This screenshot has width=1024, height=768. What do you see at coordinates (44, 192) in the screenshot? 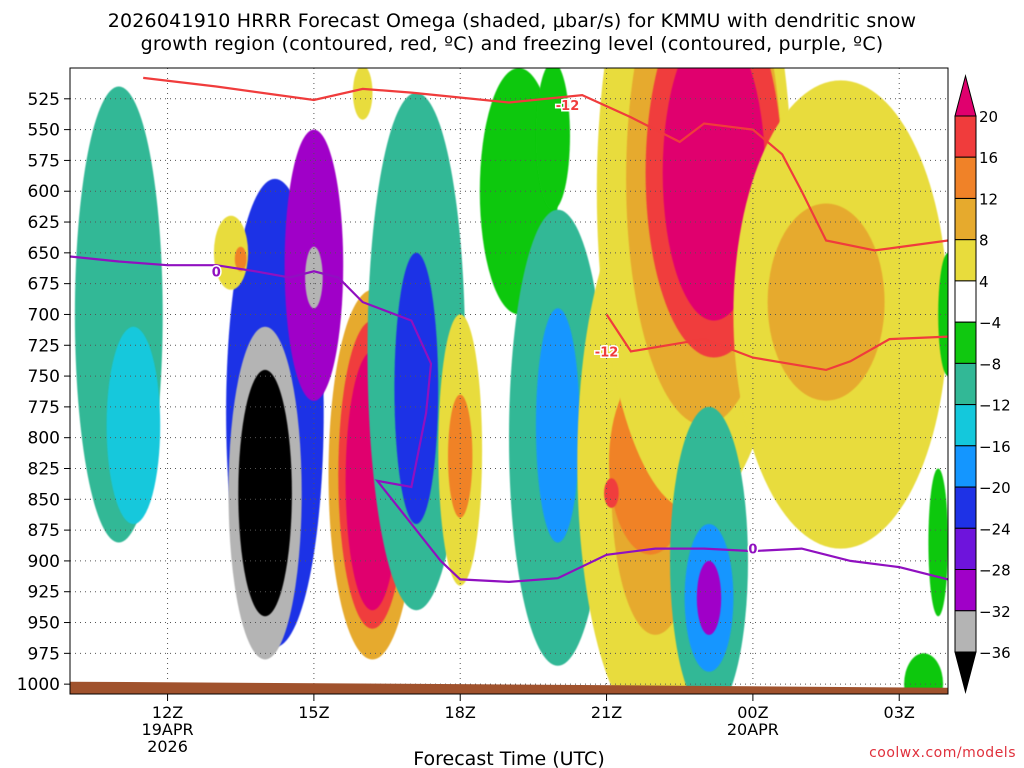
I see `y-tick-label: 600` at bounding box center [44, 192].